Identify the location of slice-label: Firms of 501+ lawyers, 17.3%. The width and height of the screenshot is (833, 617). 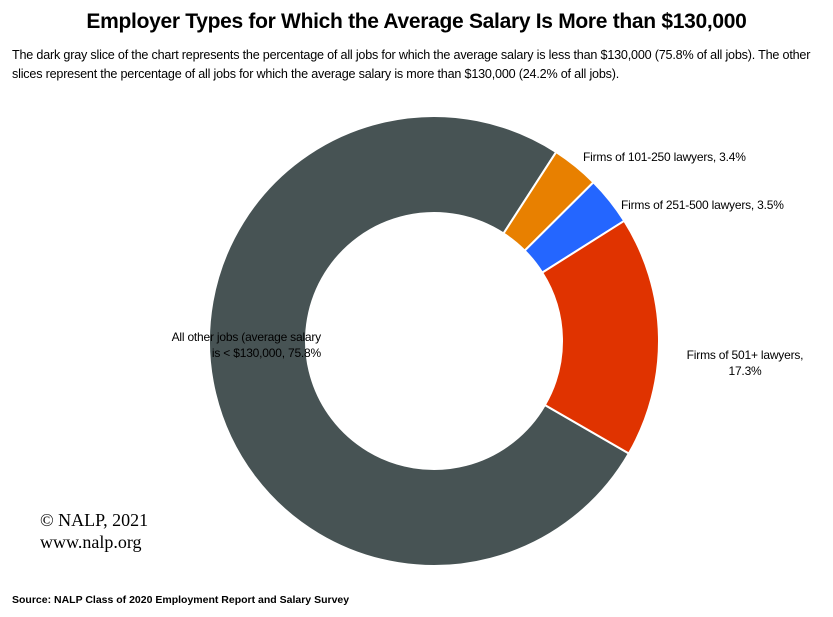
(745, 363).